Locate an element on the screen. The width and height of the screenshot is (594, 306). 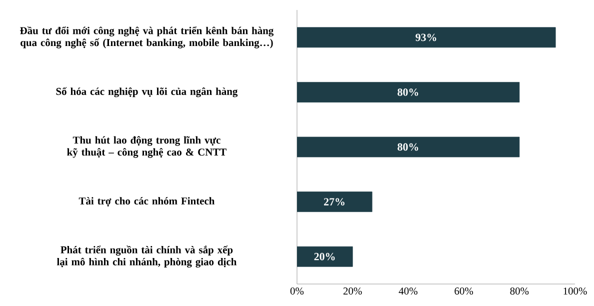
data-label: 20% is located at coordinates (324, 256).